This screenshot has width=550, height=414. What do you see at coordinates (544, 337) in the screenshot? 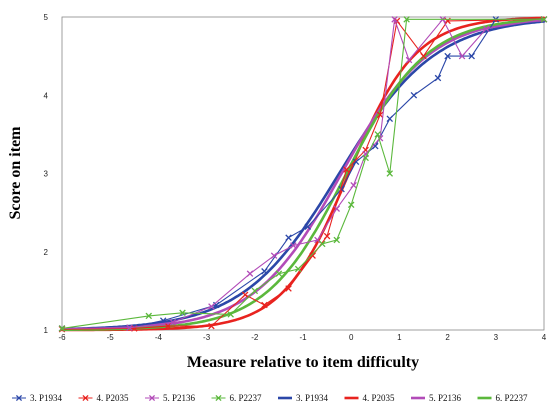
I see `x-tick-label: 4` at bounding box center [544, 337].